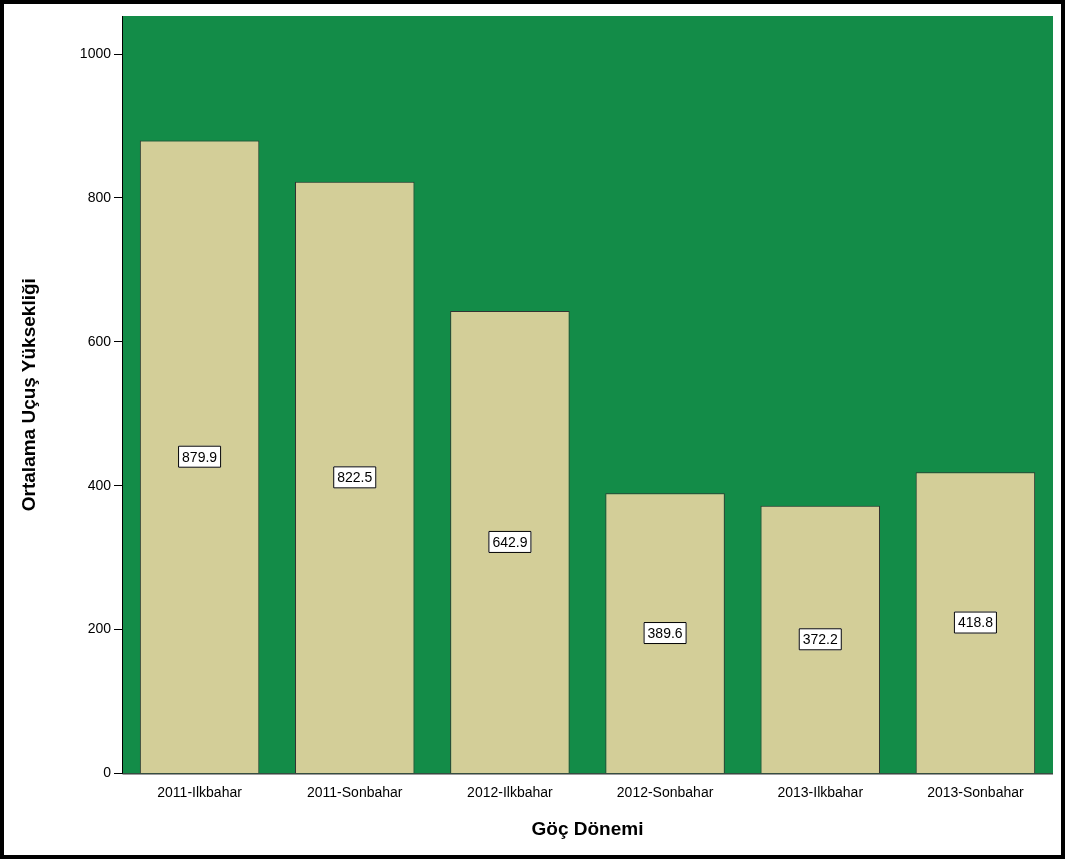  Describe the element at coordinates (665, 791) in the screenshot. I see `x-tick-label: 2012-Sonbahar` at that location.